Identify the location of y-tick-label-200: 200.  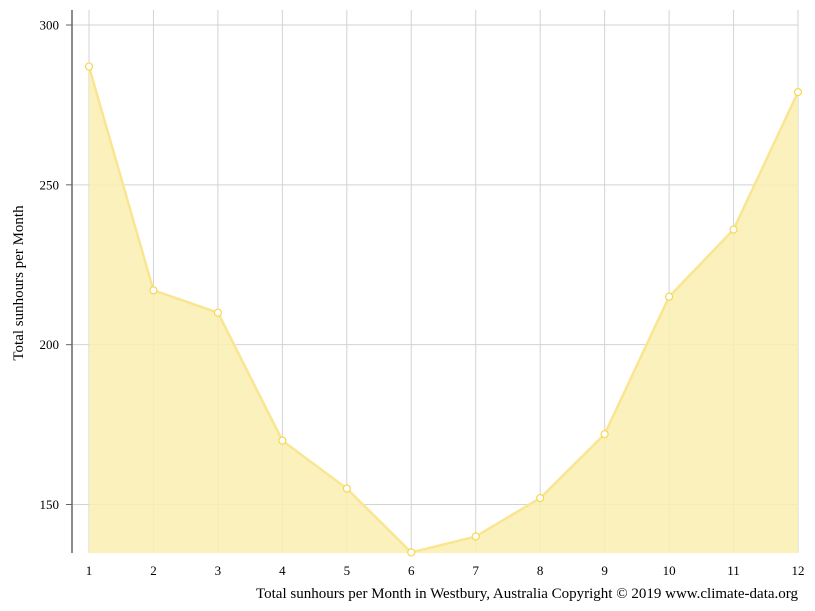
(50, 344).